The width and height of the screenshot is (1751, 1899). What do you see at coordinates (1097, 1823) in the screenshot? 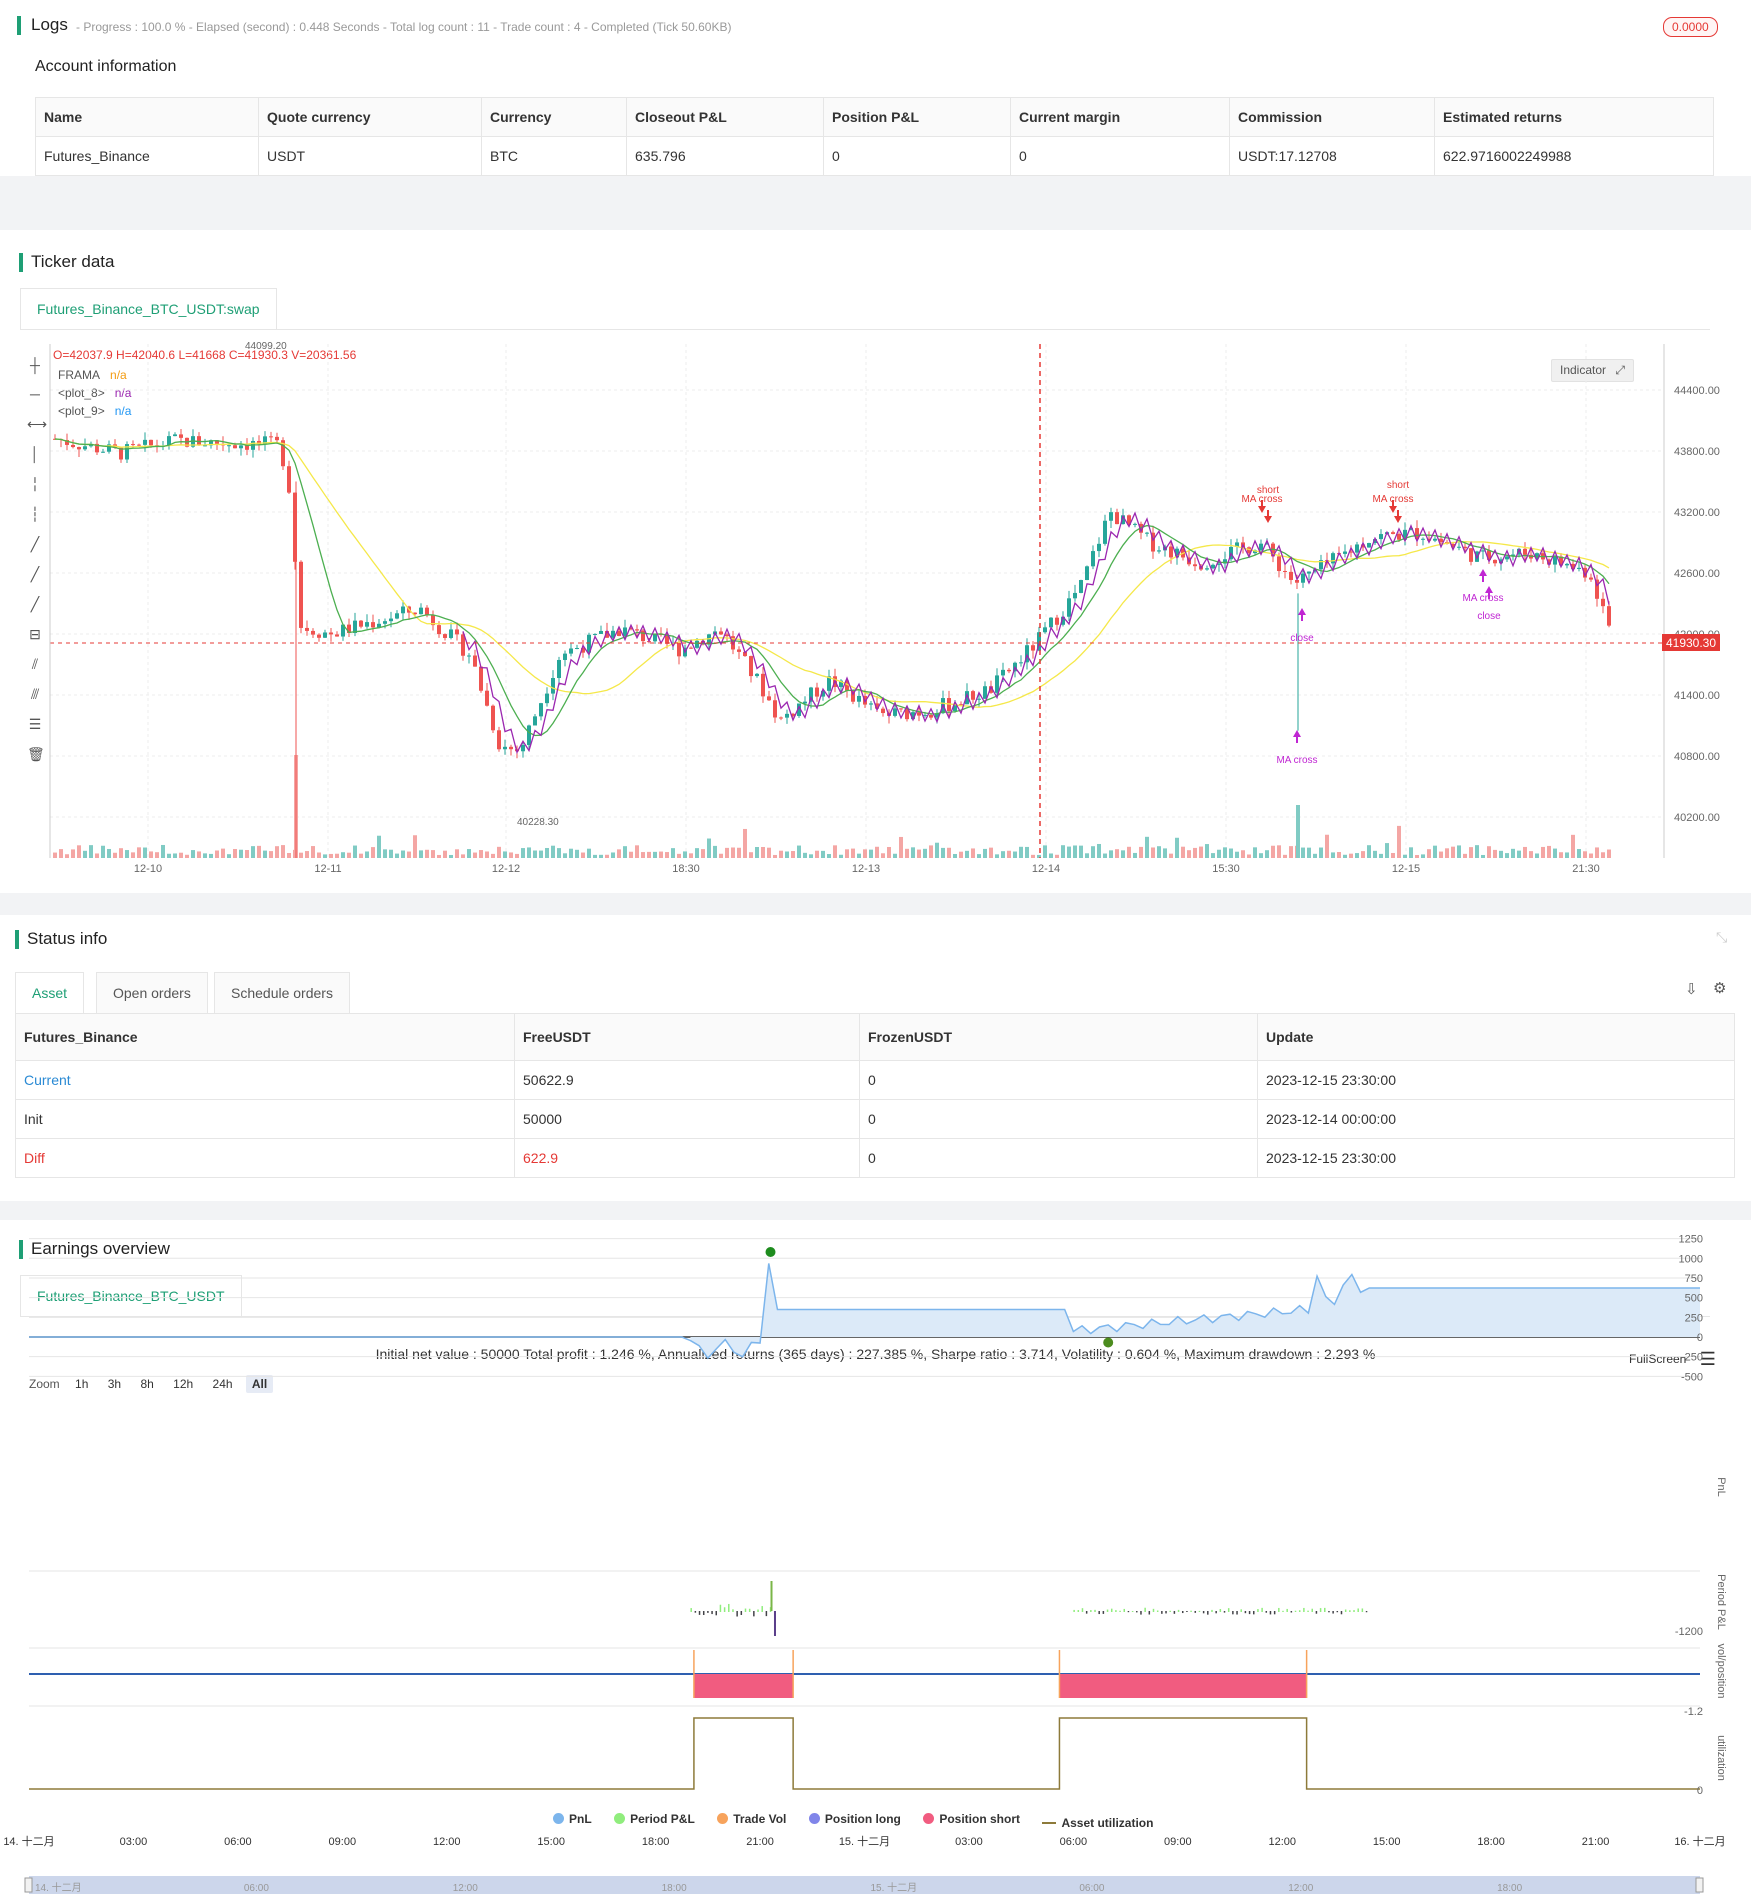
I see `legend-asset-utilization: Asset utilization` at bounding box center [1097, 1823].